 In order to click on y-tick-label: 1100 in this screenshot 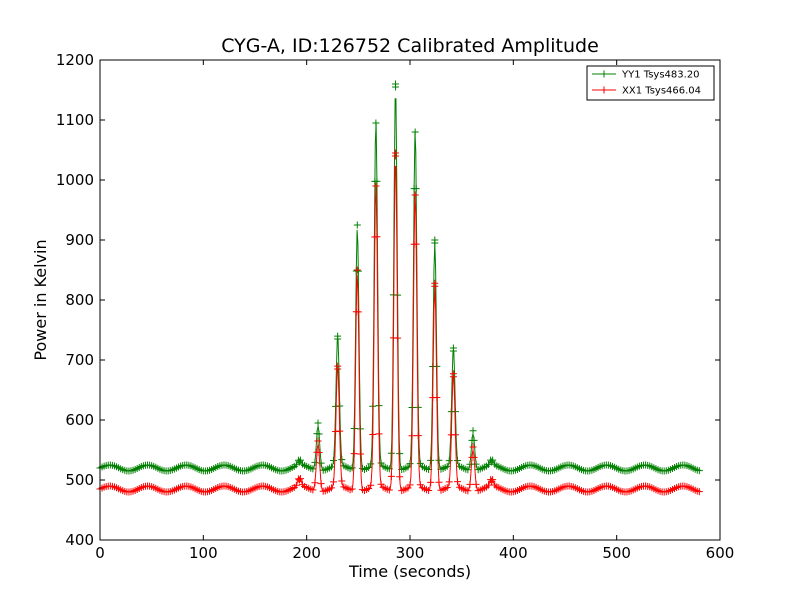, I will do `click(75, 120)`.